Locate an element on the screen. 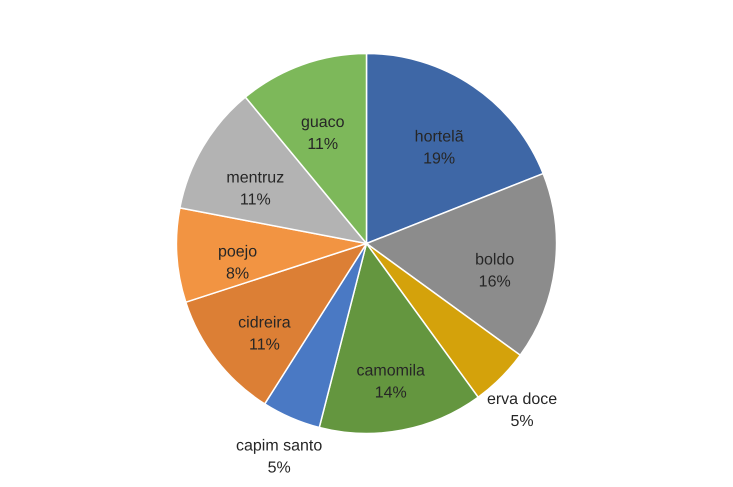 The width and height of the screenshot is (733, 487). slice-label: poejo is located at coordinates (238, 252).